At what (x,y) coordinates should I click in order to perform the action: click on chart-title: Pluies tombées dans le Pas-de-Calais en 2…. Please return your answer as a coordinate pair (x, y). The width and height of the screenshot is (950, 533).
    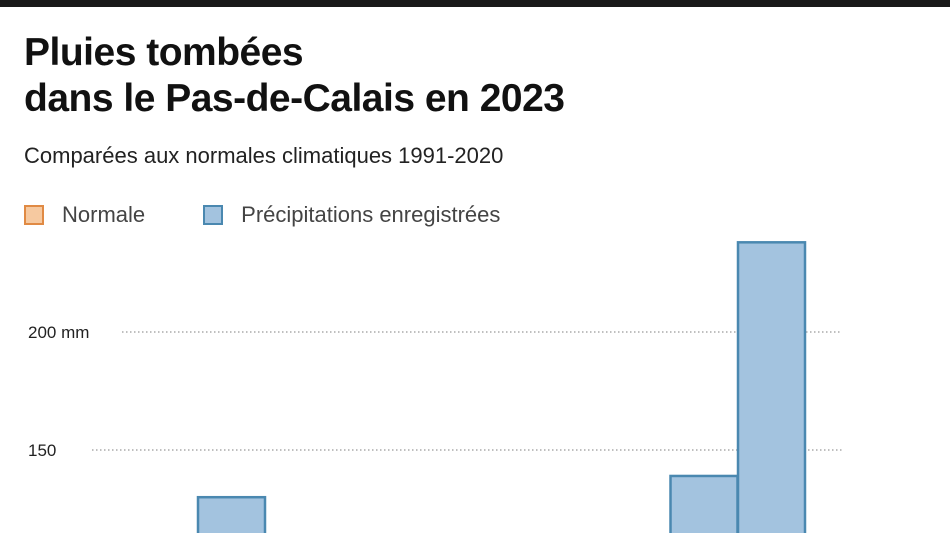
    Looking at the image, I should click on (294, 75).